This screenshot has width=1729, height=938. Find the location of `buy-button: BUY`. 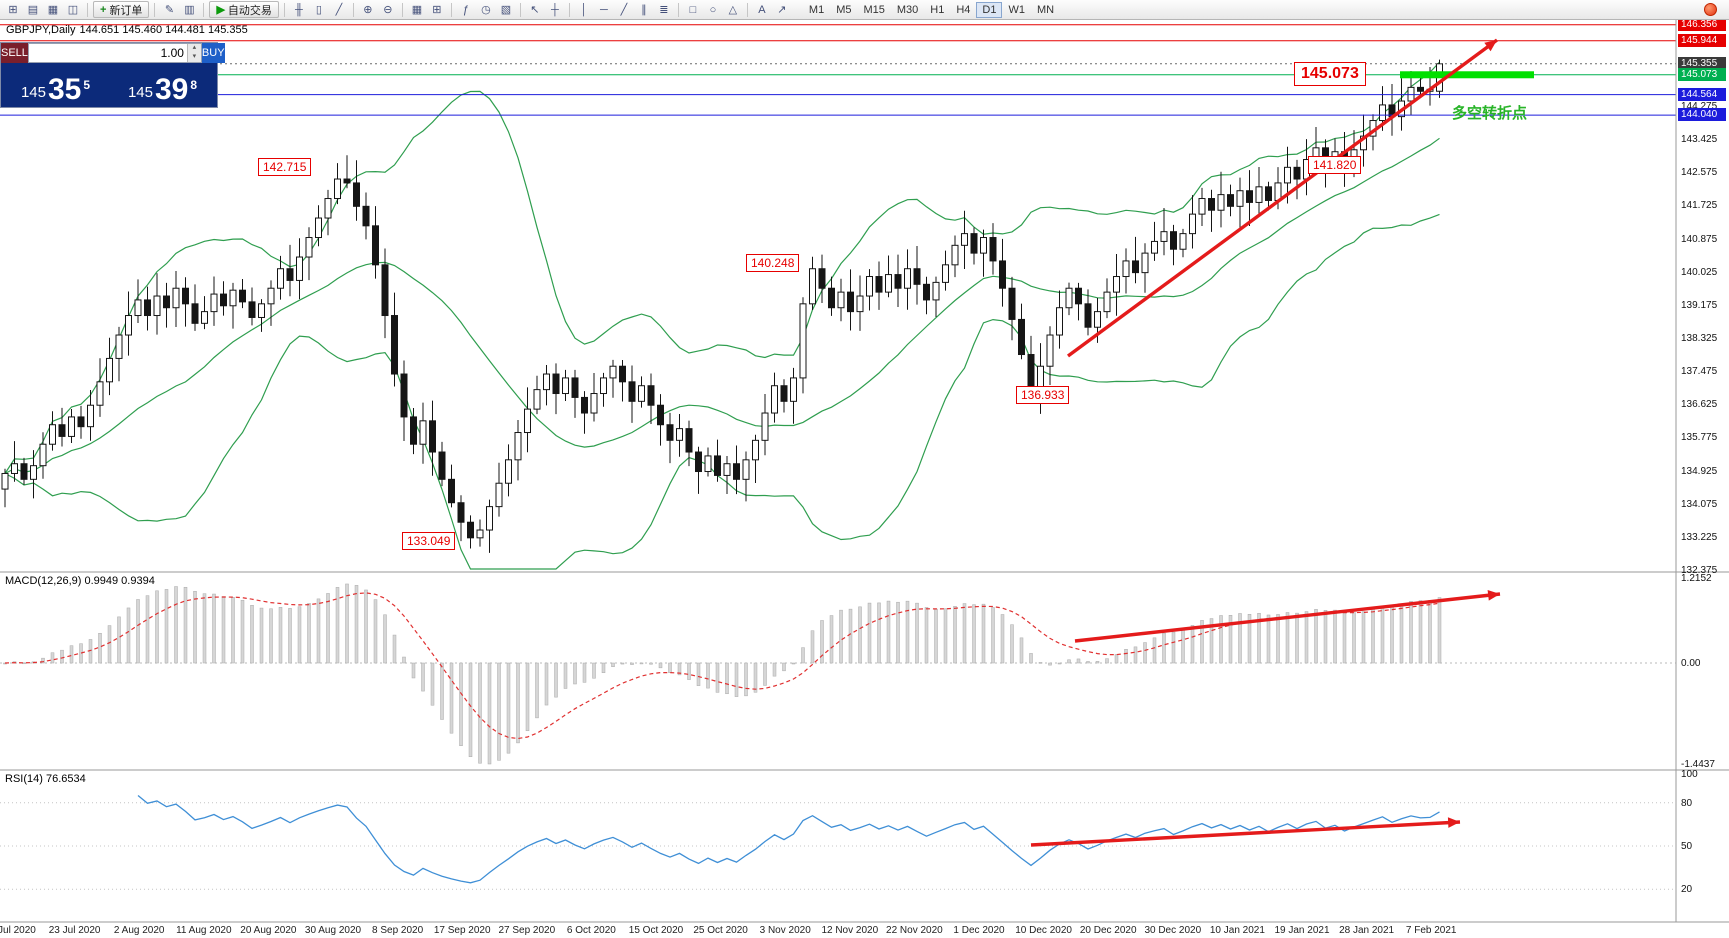

buy-button: BUY is located at coordinates (213, 53).